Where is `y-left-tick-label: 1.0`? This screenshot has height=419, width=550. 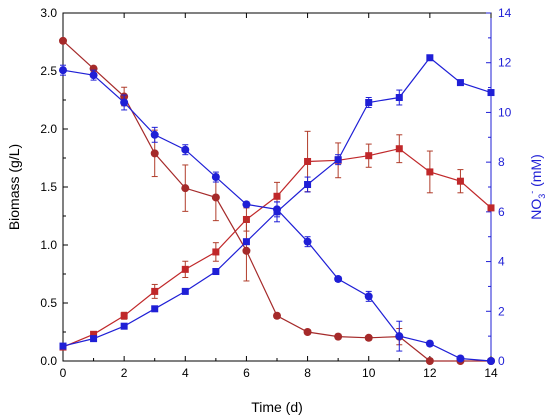
y-left-tick-label: 1.0 is located at coordinates (48, 245).